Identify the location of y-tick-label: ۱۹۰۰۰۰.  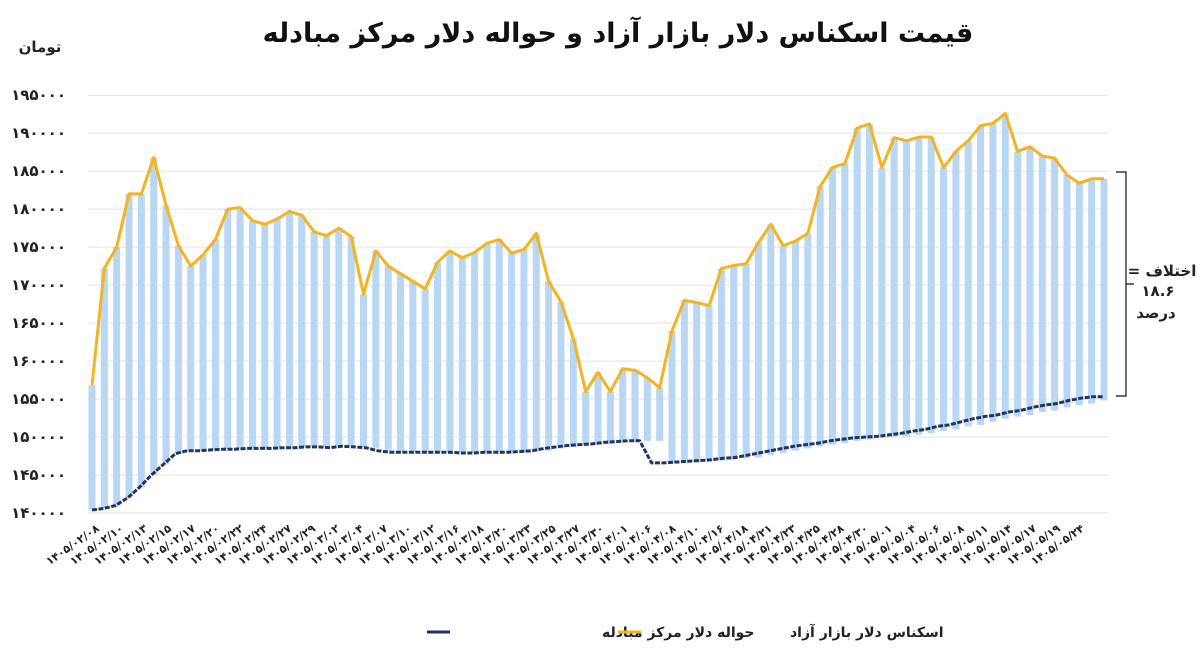
(38, 133).